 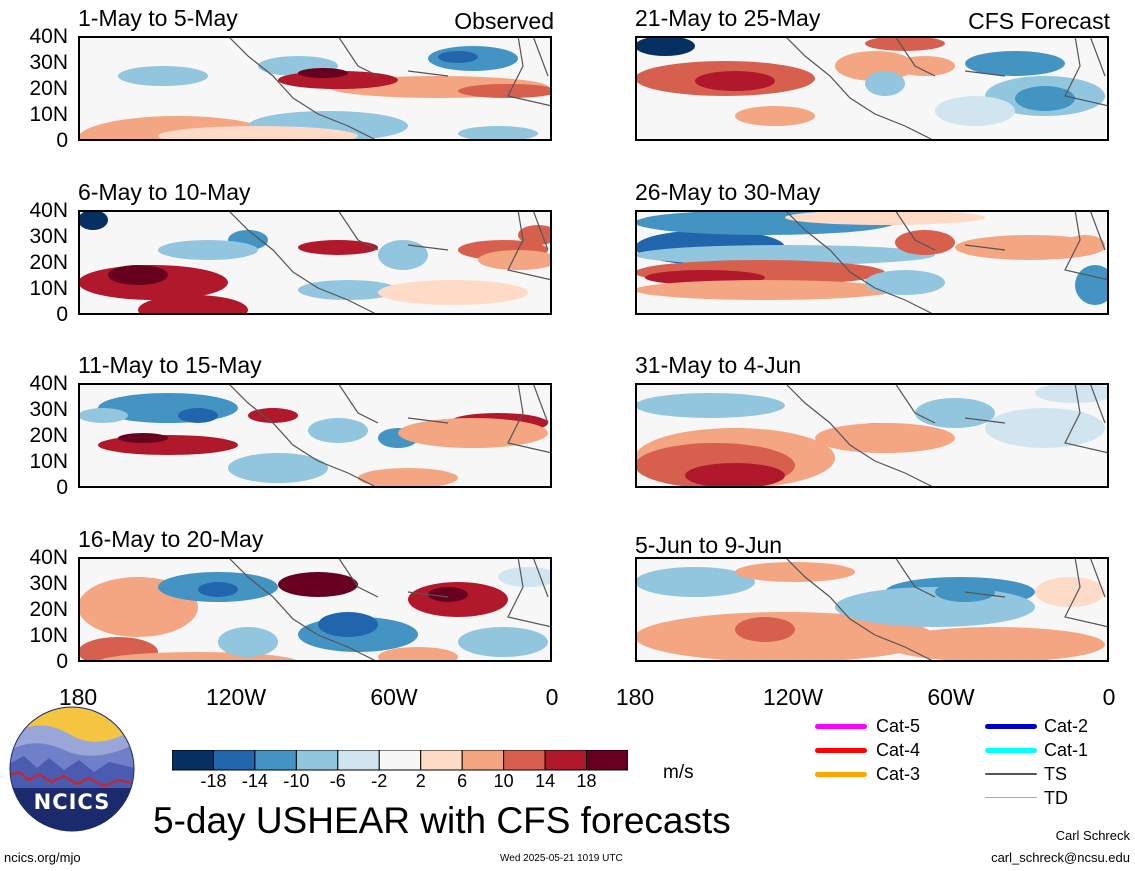 I want to click on colorbar-tick-label: 10, so click(x=503, y=781).